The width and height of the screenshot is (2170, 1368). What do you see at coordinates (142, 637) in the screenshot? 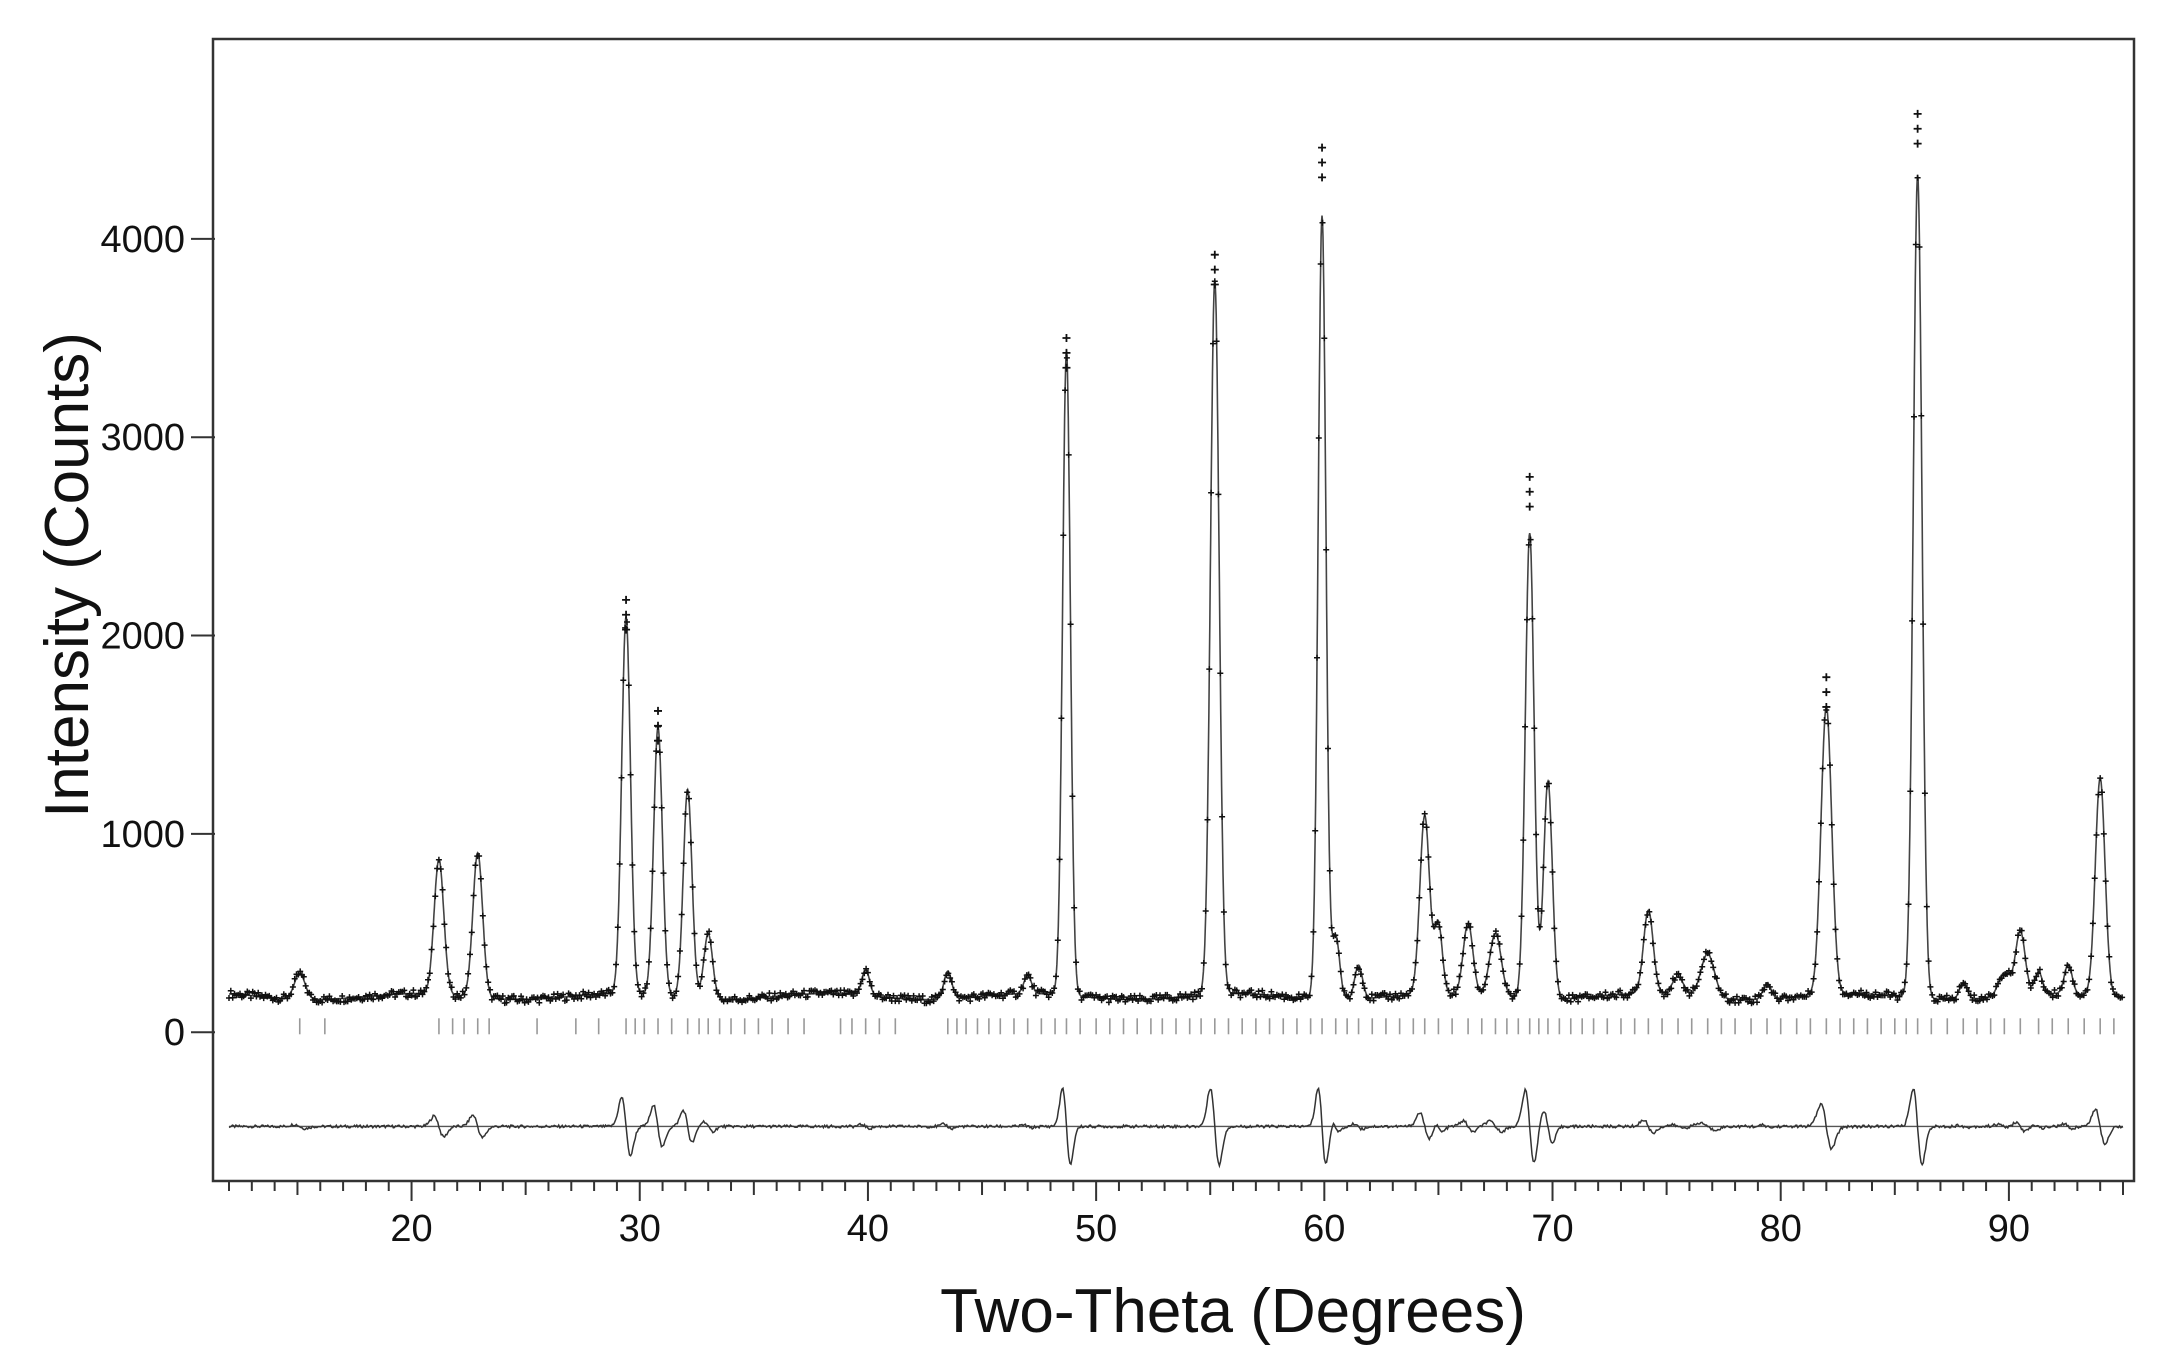
I see `y-tick-label: 2000` at bounding box center [142, 637].